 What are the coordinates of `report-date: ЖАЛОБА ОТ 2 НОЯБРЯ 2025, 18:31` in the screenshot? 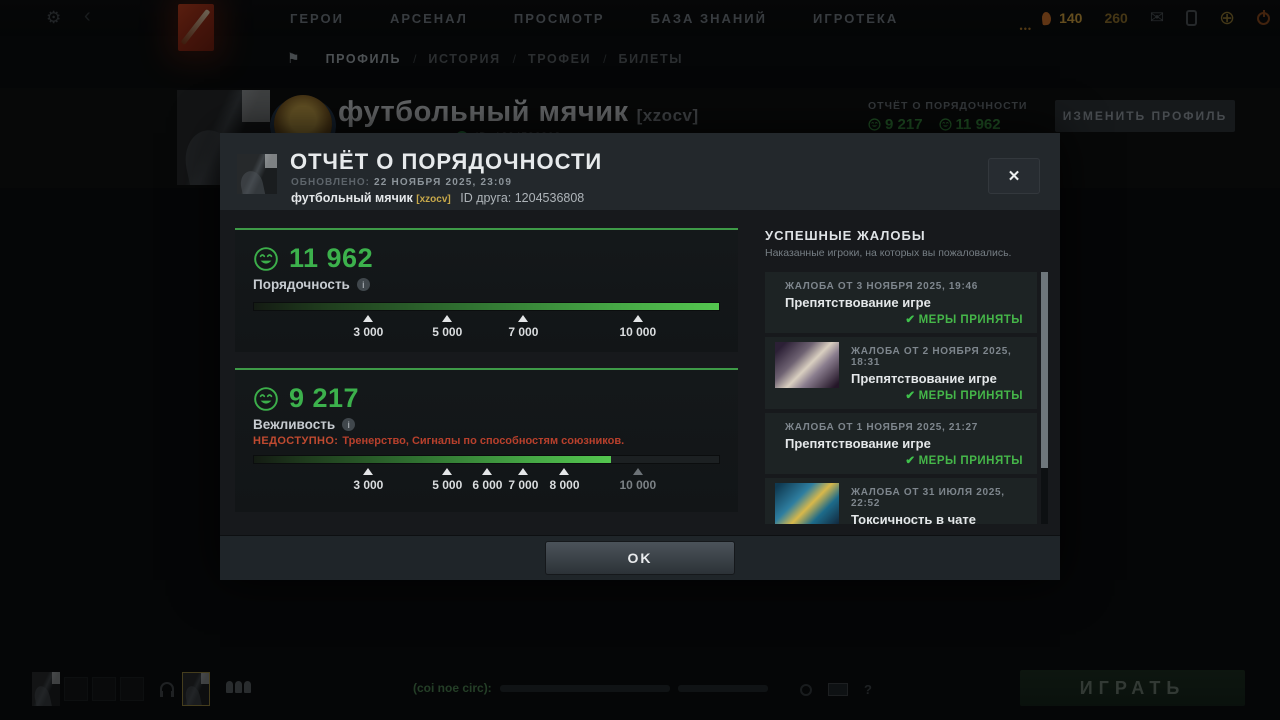 It's located at (931, 357).